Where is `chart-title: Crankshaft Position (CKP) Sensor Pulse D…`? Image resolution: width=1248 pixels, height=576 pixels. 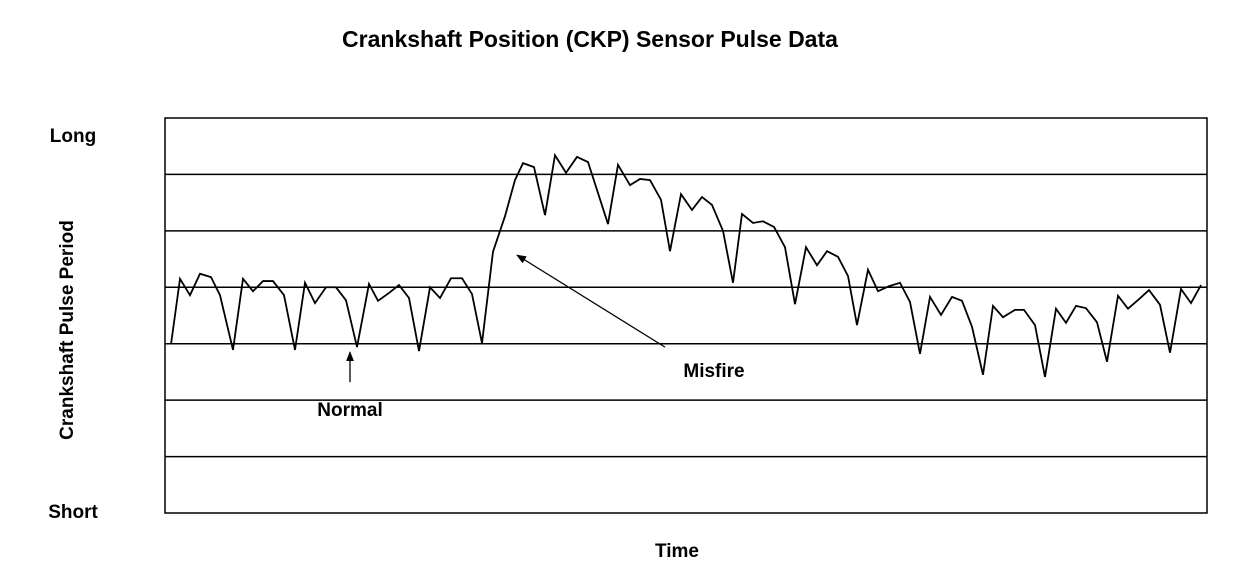
chart-title: Crankshaft Position (CKP) Sensor Pulse D… is located at coordinates (590, 39).